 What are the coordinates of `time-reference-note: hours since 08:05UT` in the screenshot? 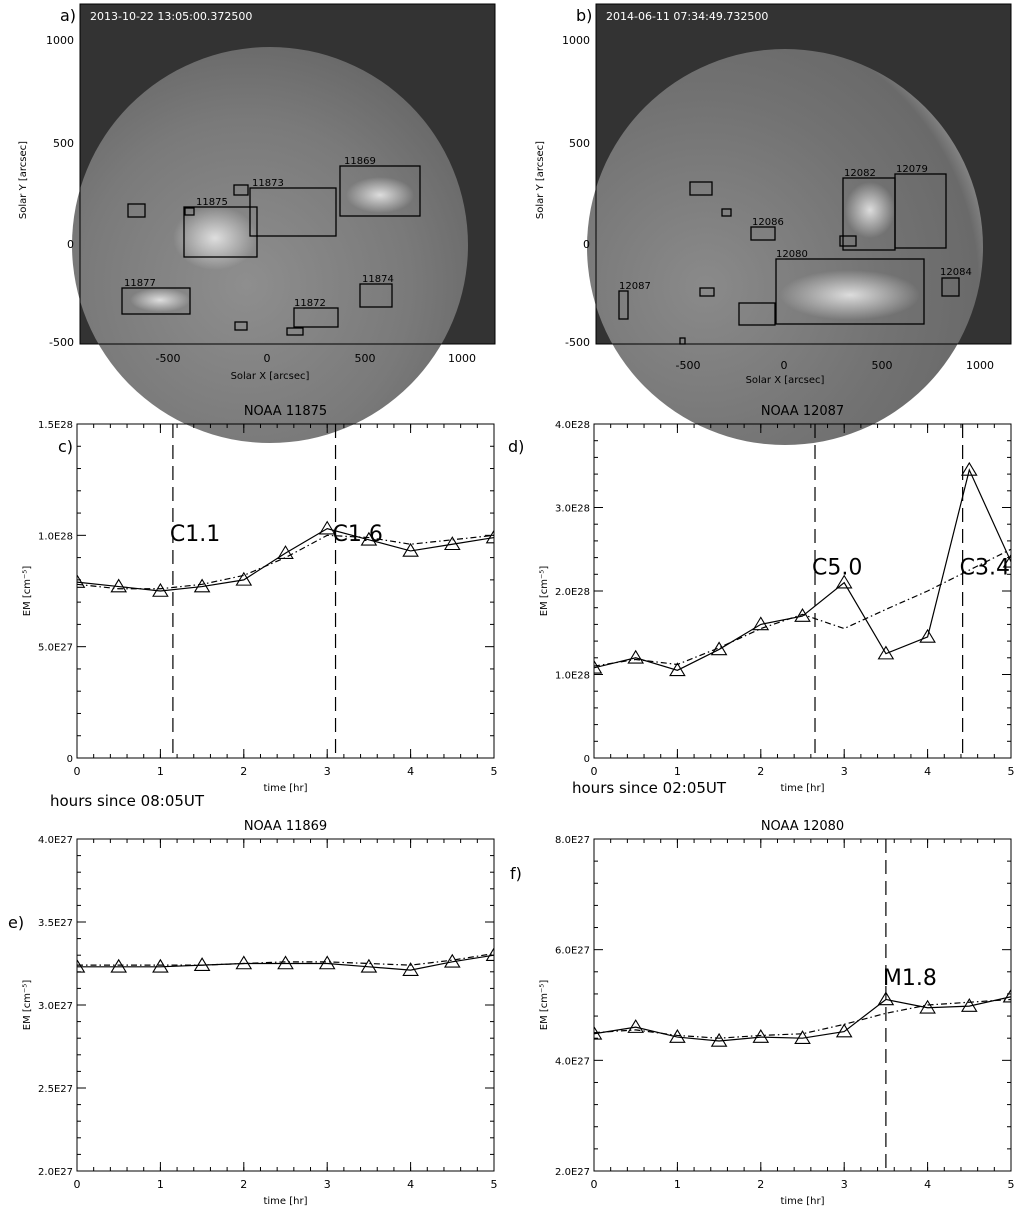 It's located at (127, 801).